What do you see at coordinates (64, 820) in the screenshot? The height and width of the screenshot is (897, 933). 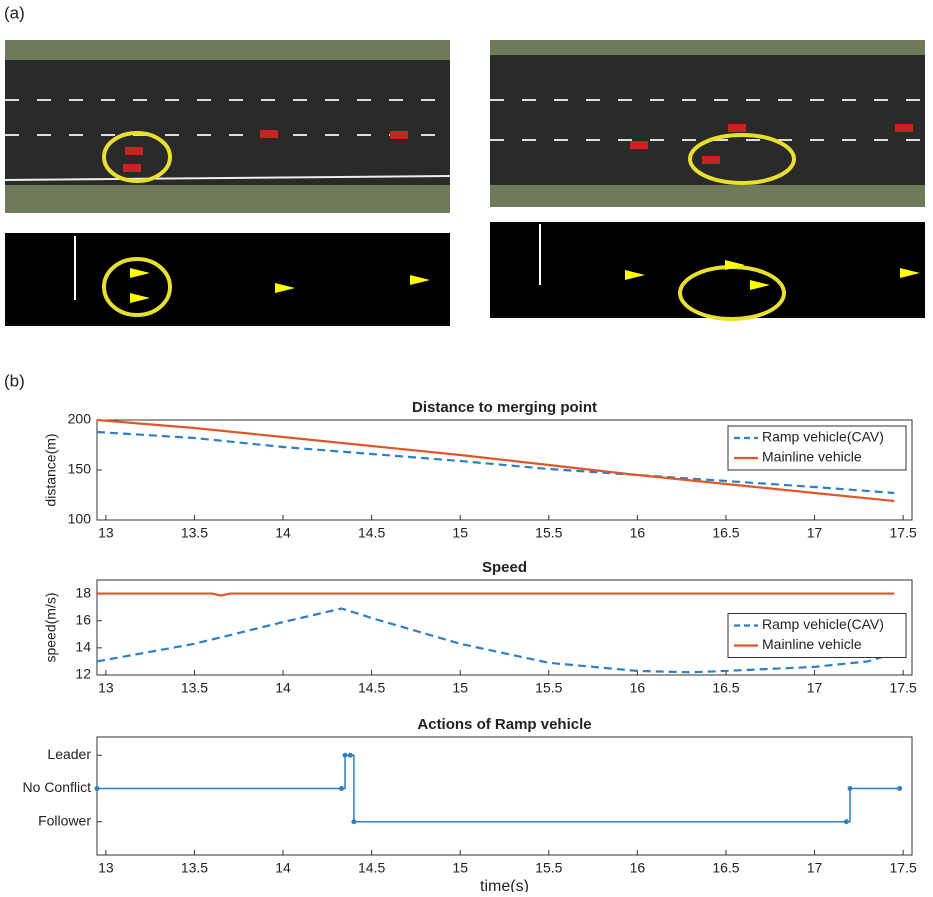 I see `y-tick-label: Follower` at bounding box center [64, 820].